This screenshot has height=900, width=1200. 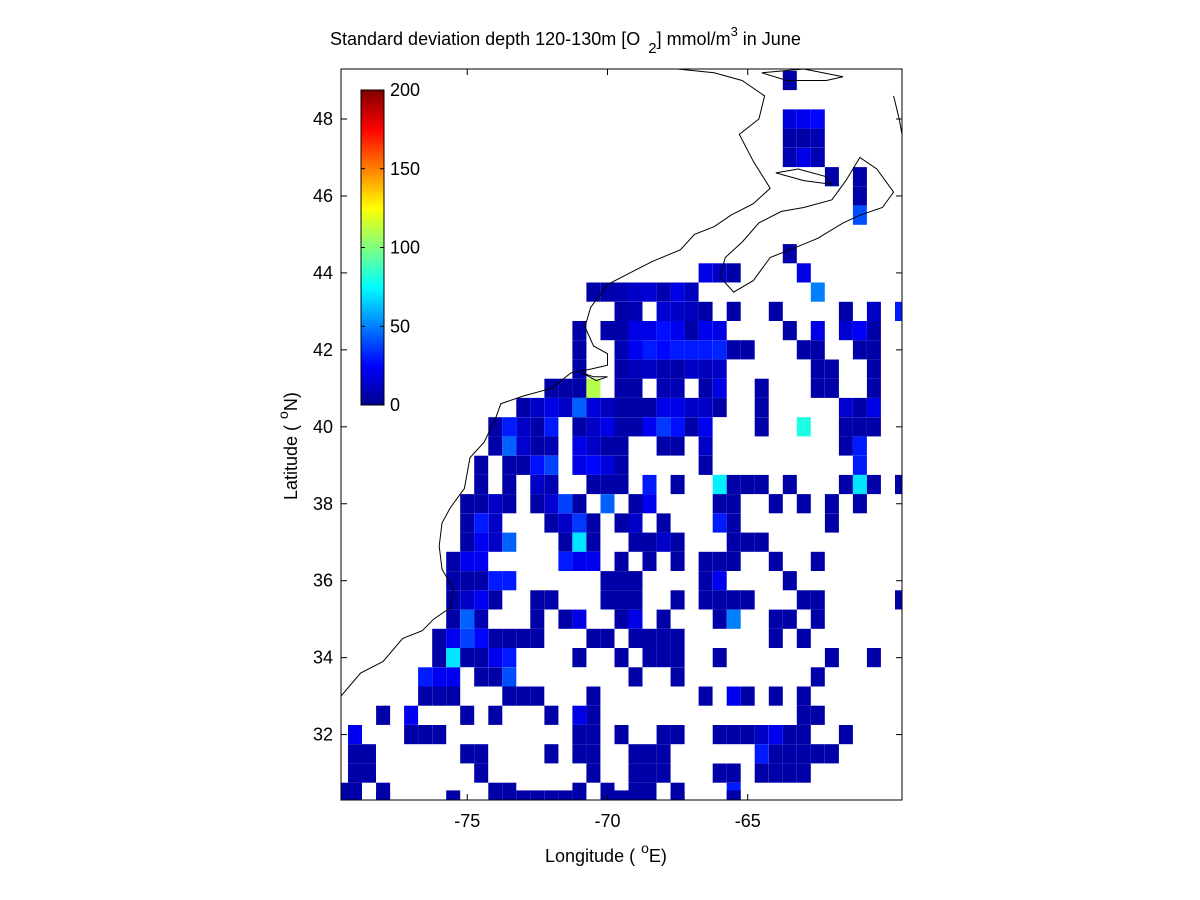 What do you see at coordinates (390, 247) in the screenshot?
I see `colorbar: 0 50 100 150 200` at bounding box center [390, 247].